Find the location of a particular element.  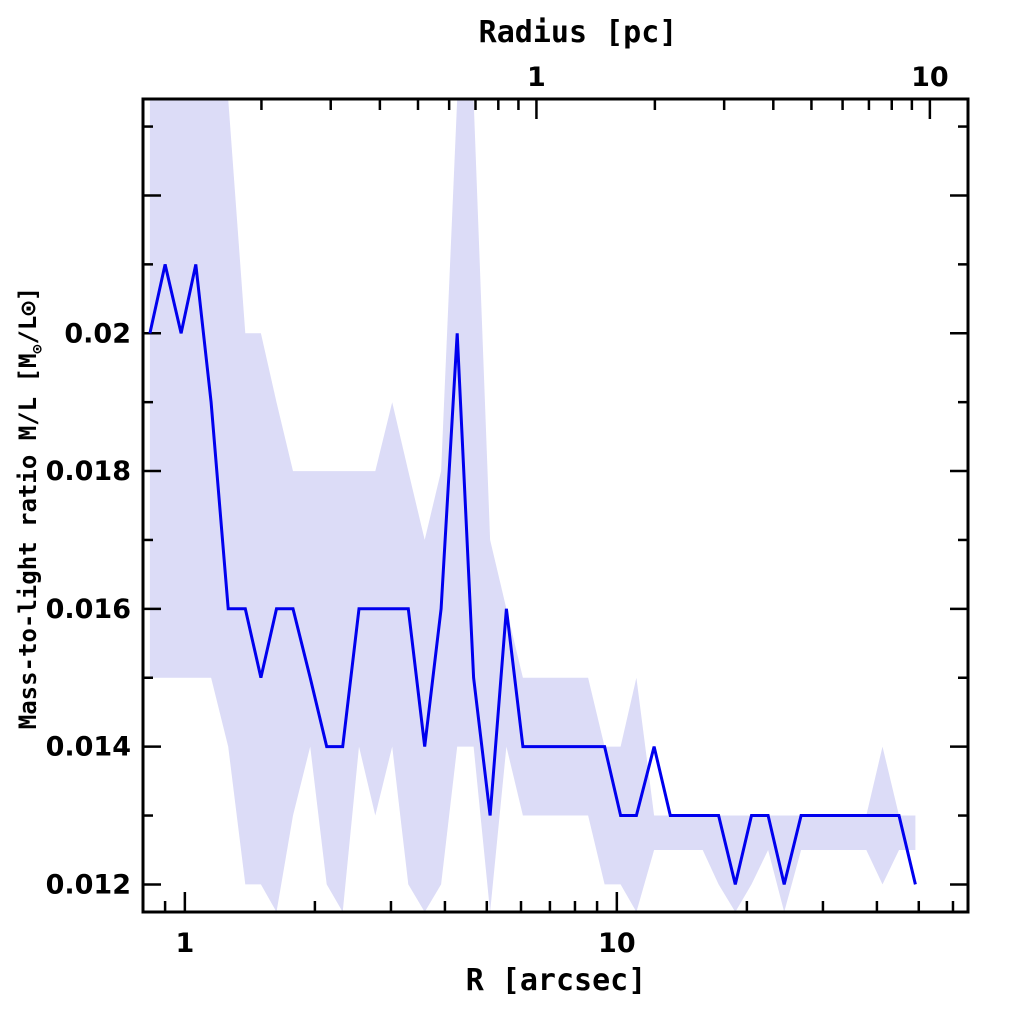

top-x-tick-label: 10 is located at coordinates (930, 77).